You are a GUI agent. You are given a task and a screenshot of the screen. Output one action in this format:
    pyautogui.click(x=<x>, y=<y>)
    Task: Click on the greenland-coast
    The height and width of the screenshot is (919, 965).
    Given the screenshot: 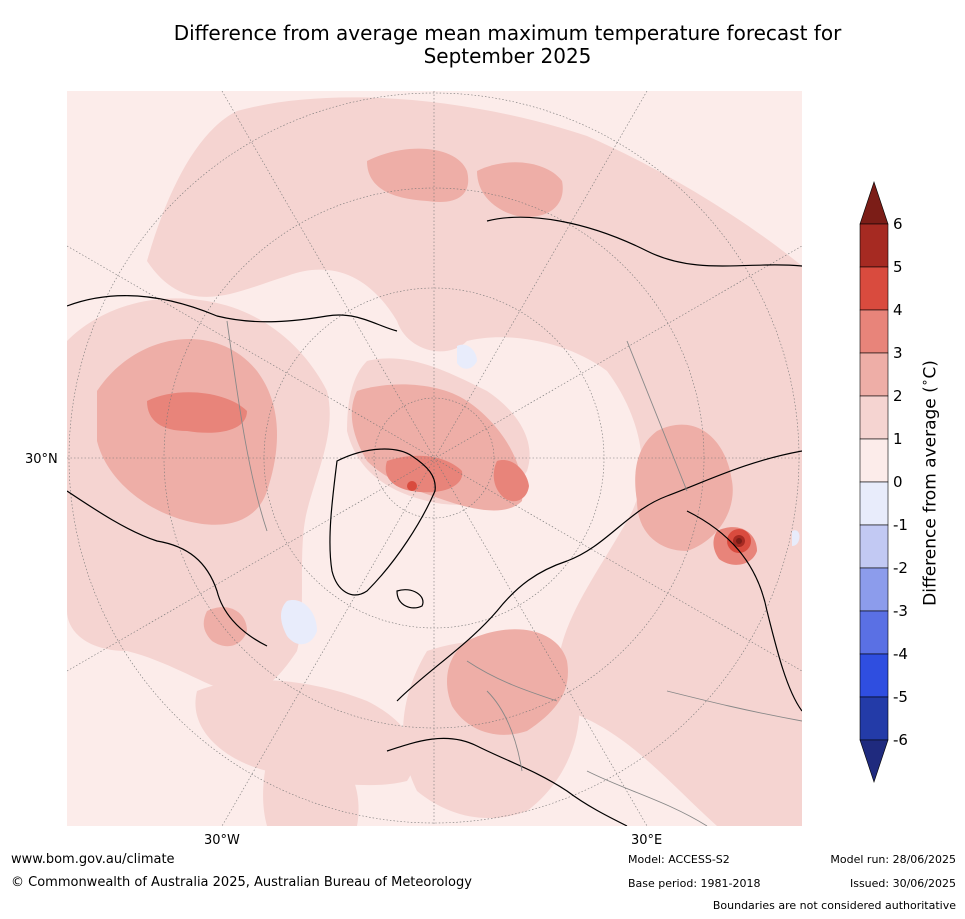 What is the action you would take?
    pyautogui.click(x=382, y=522)
    